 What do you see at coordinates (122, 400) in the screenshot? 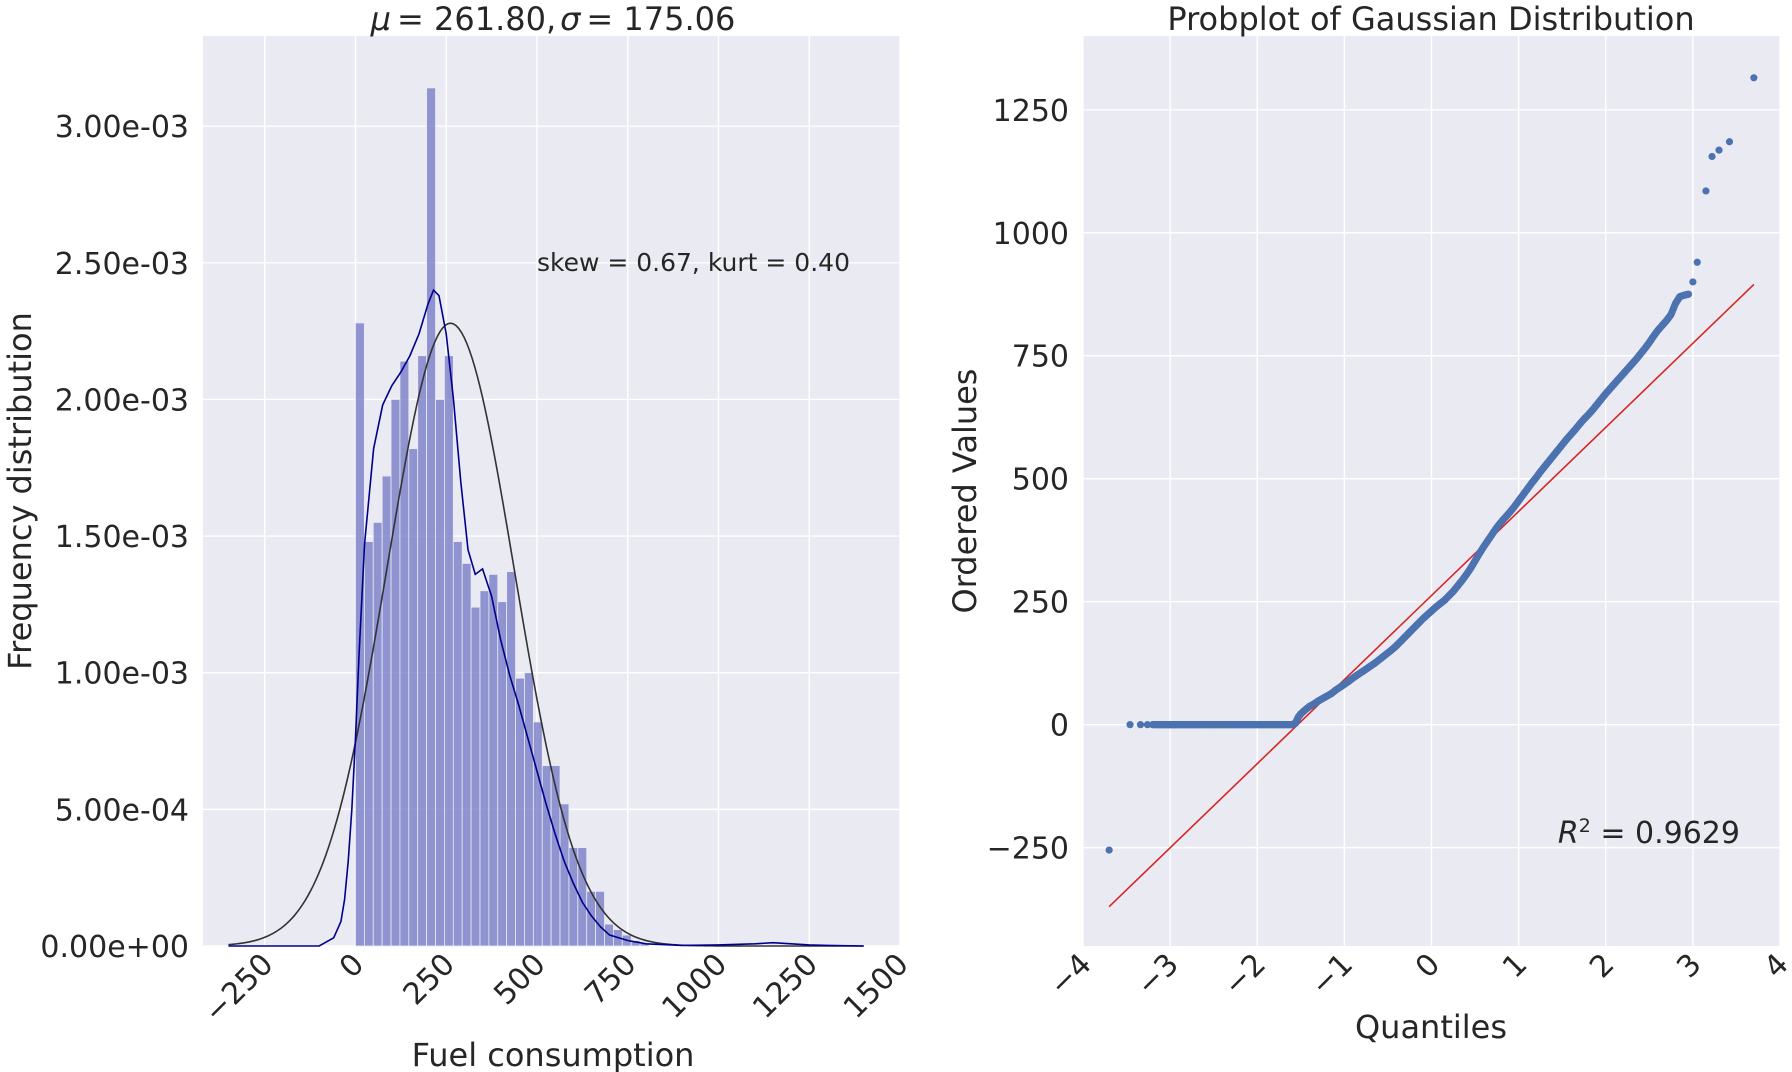
I see `histogram-y-tick-label: 2.00e-03` at bounding box center [122, 400].